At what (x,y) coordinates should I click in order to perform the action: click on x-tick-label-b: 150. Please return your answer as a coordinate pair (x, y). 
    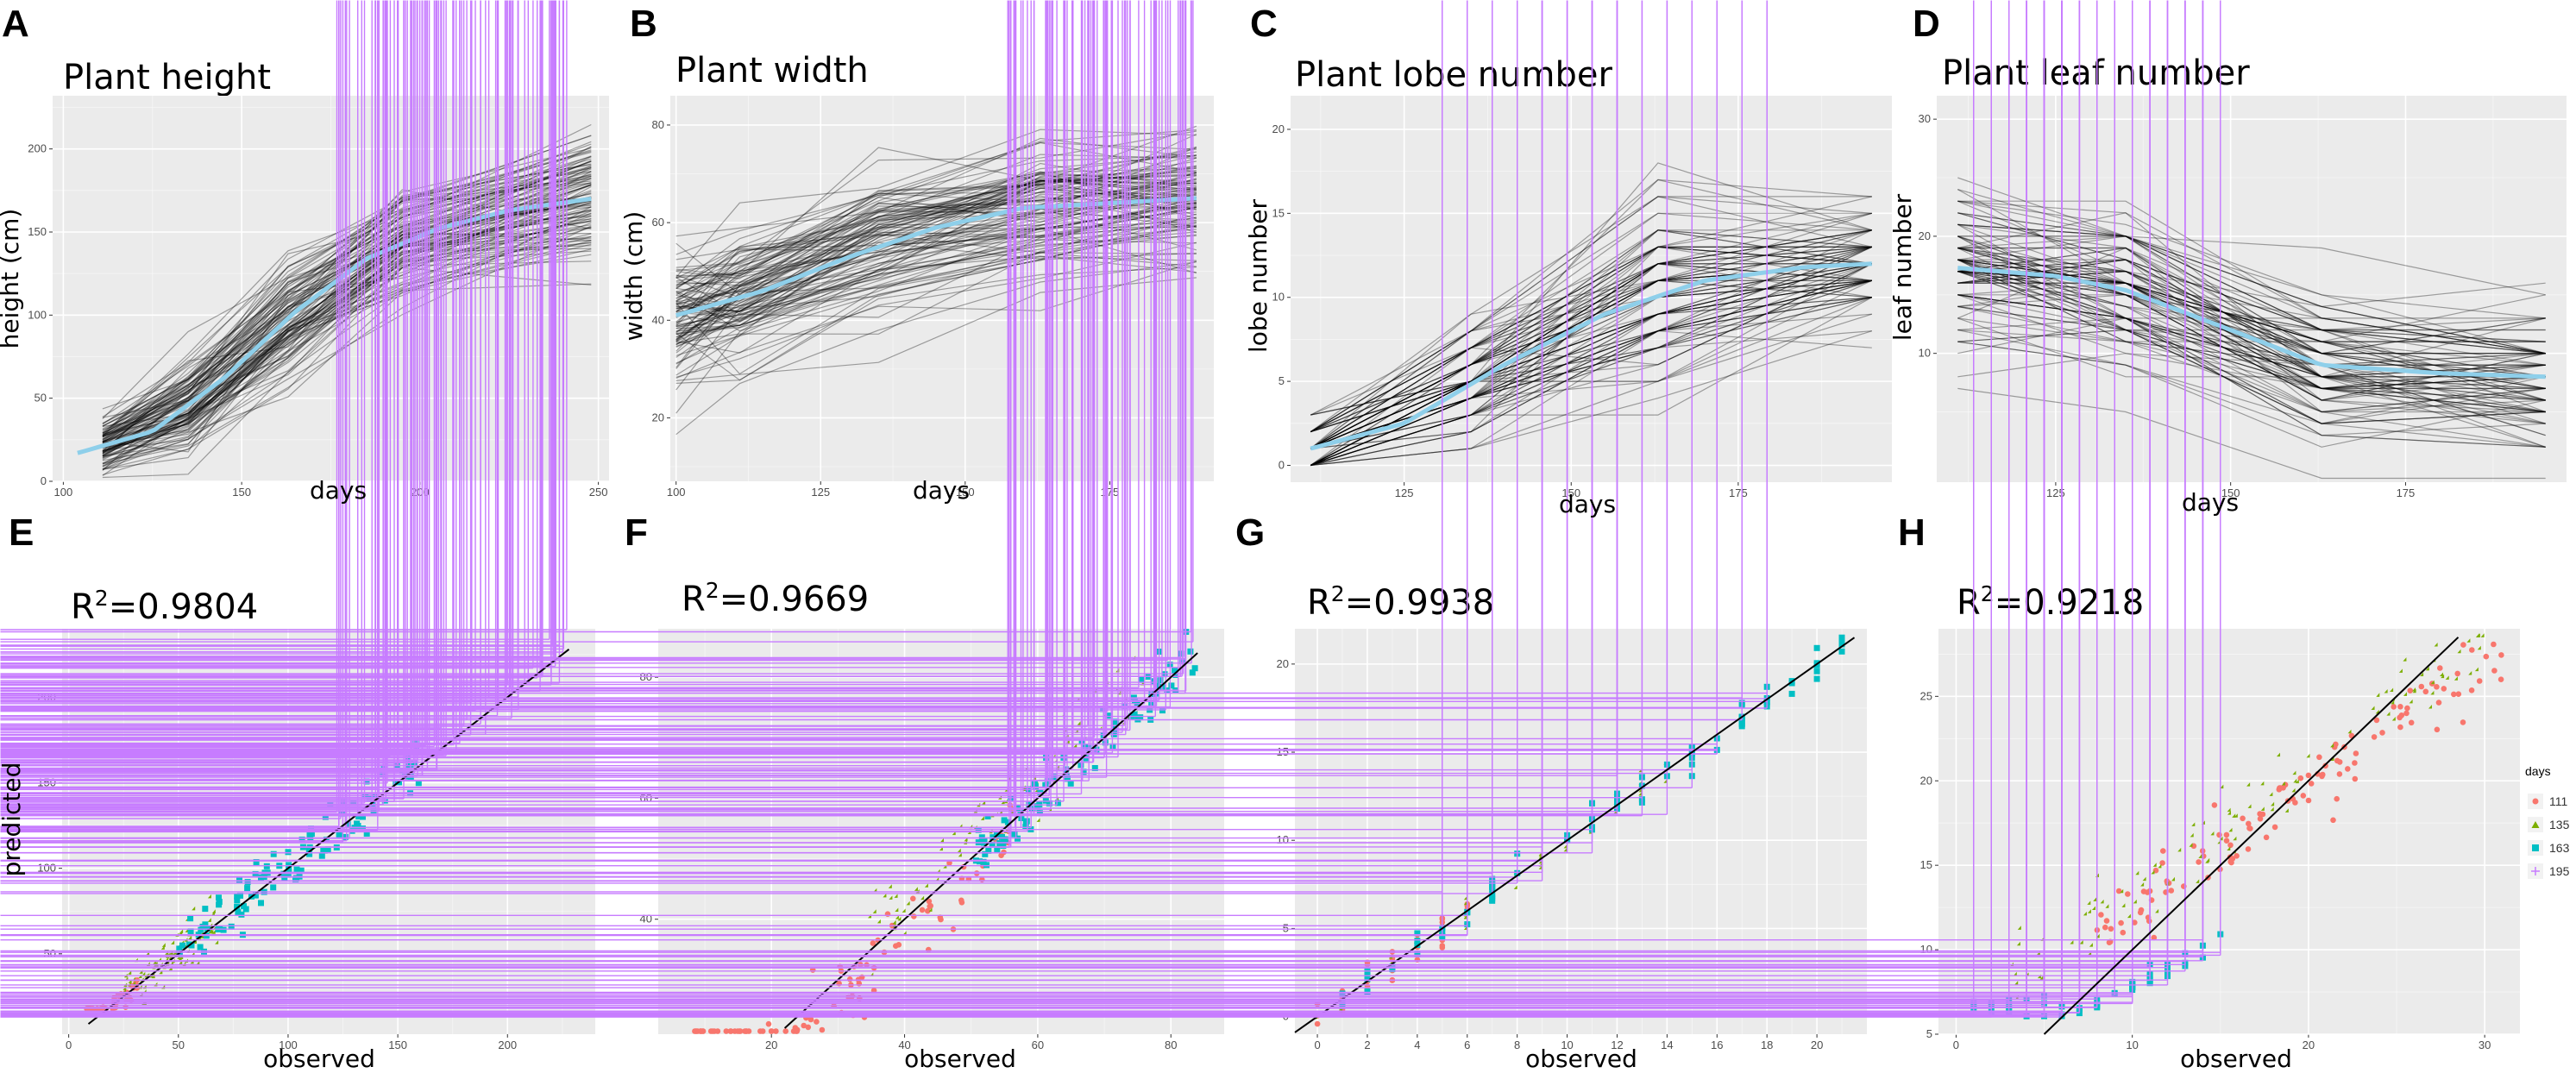
    Looking at the image, I should click on (965, 493).